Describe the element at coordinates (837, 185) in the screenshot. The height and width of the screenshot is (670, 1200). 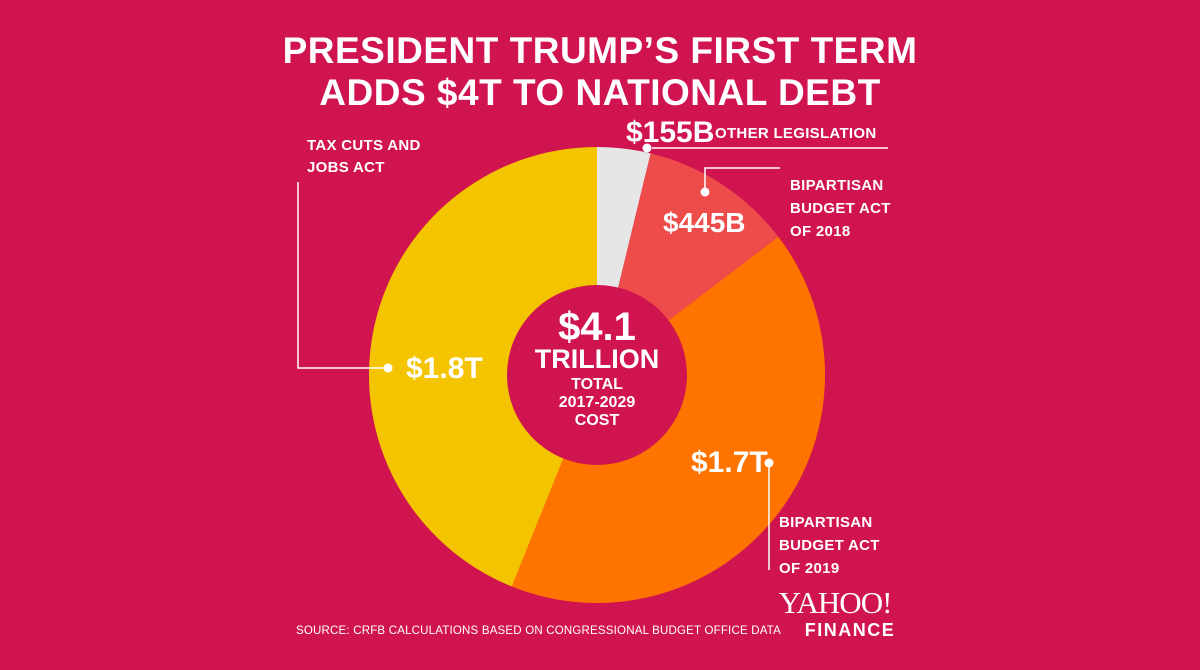
I see `category-label-bba2018-line1: BIPARTISAN` at that location.